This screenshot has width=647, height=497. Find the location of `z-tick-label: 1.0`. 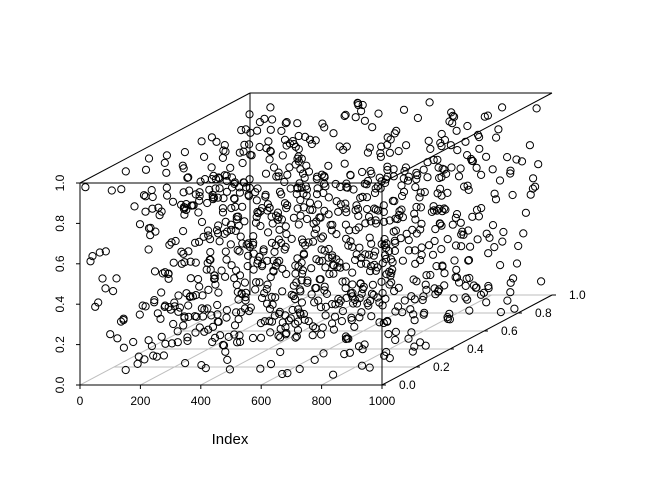

z-tick-label: 1.0 is located at coordinates (577, 295).